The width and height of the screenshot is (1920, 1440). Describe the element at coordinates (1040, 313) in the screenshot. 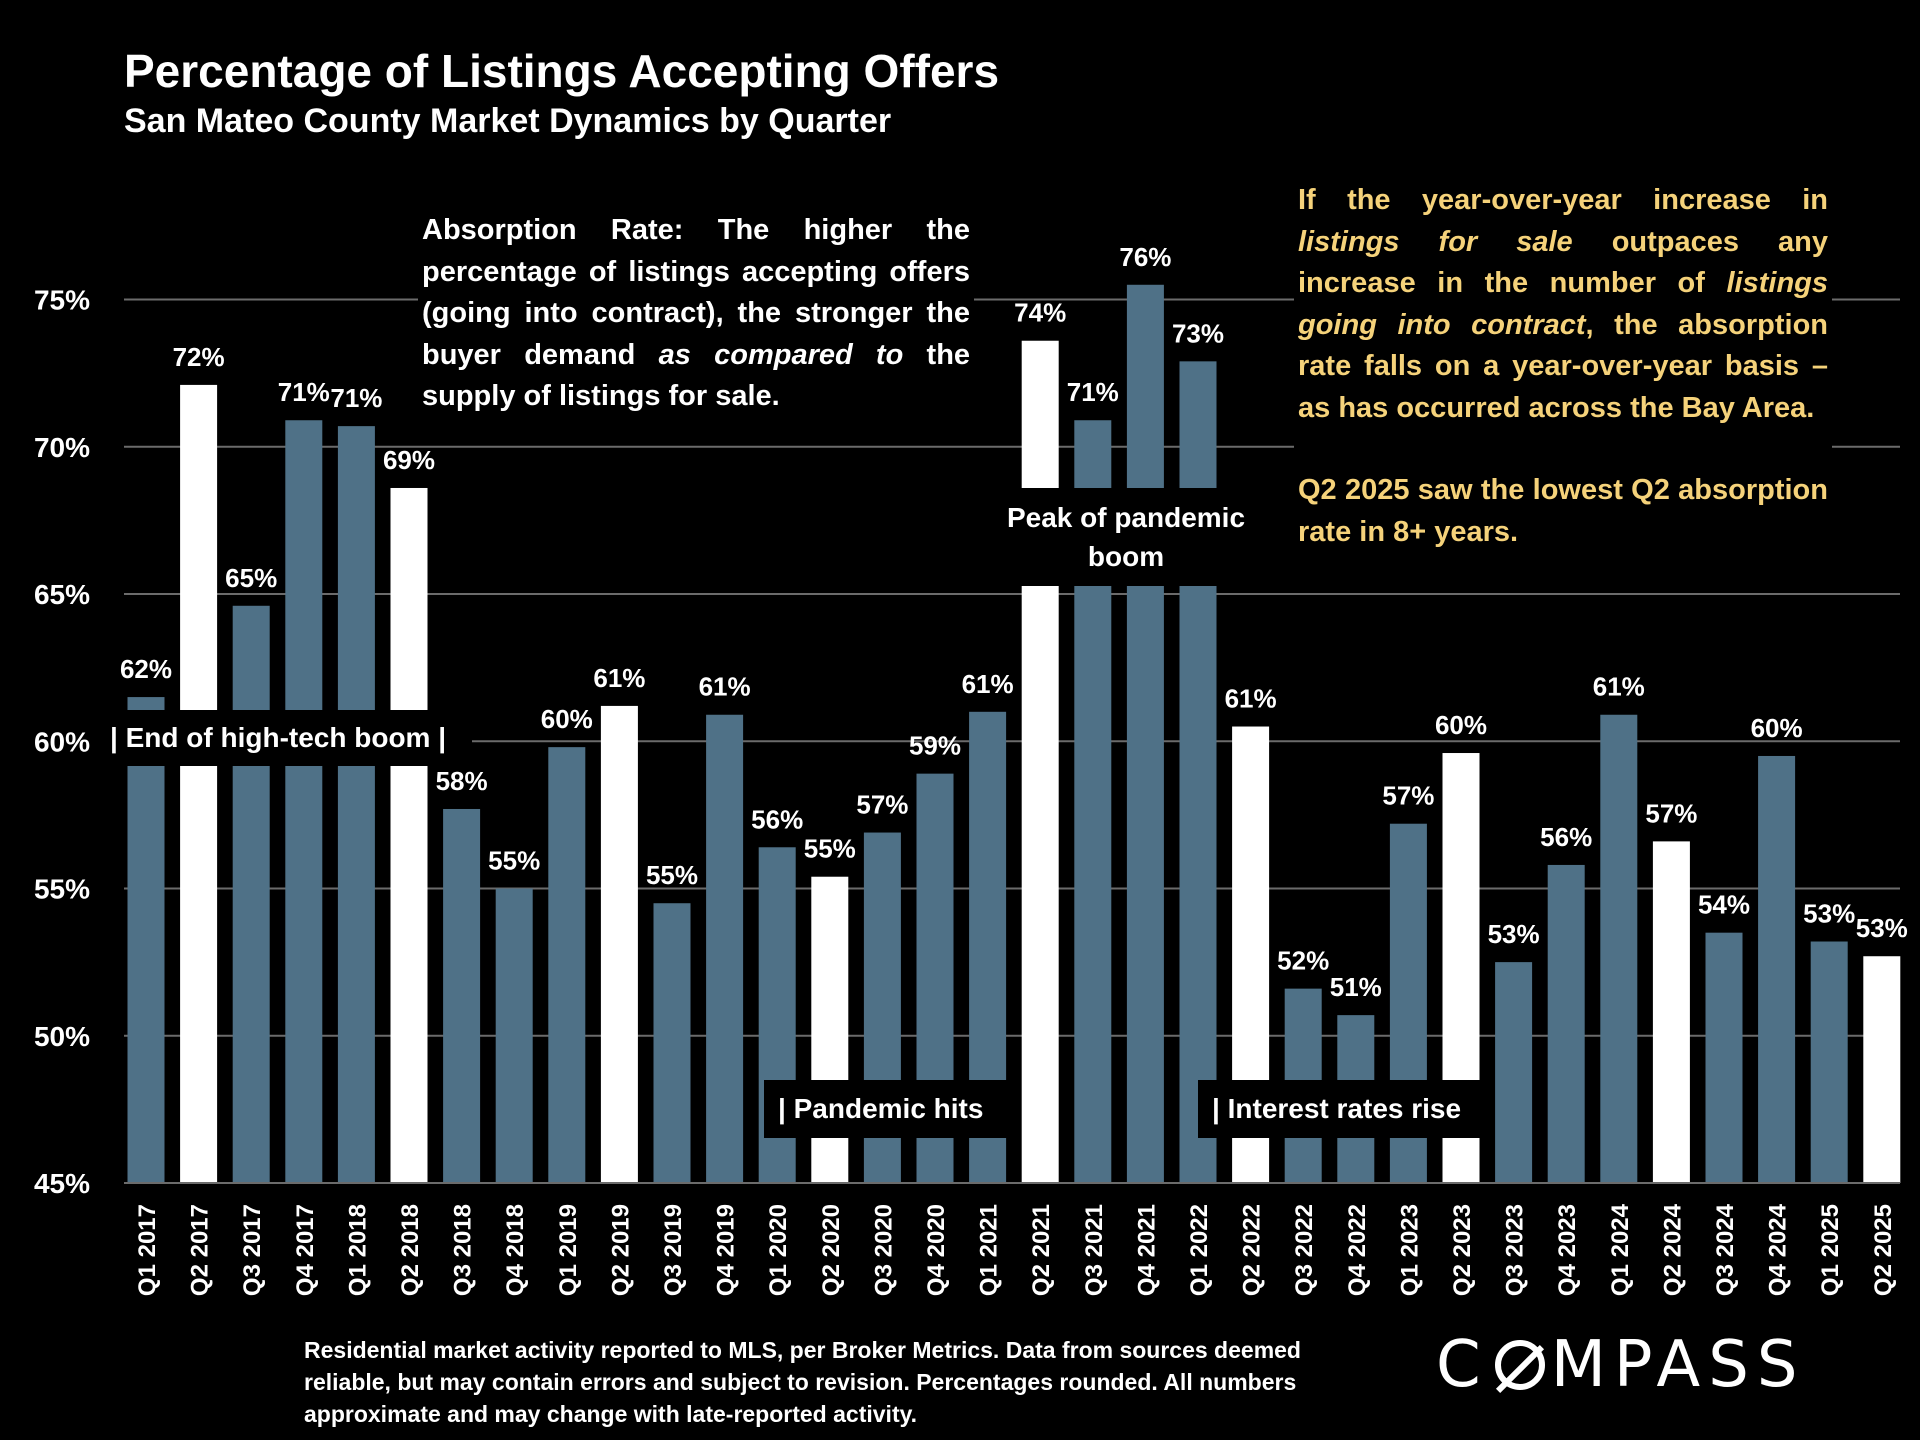

I see `data-label: 74%` at that location.